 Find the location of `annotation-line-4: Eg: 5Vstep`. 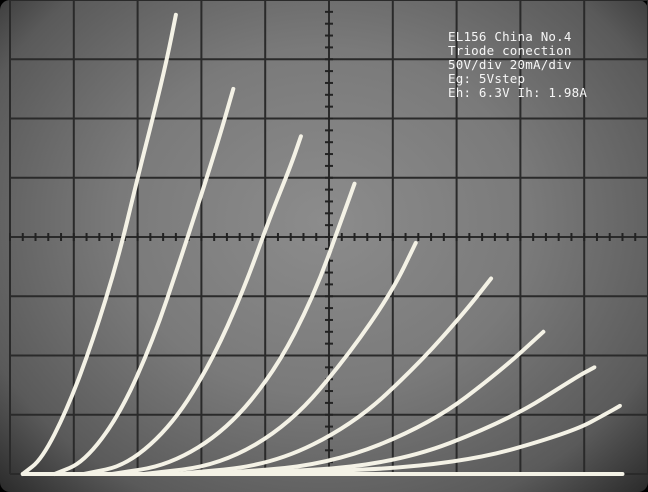

annotation-line-4: Eg: 5Vstep is located at coordinates (487, 78).